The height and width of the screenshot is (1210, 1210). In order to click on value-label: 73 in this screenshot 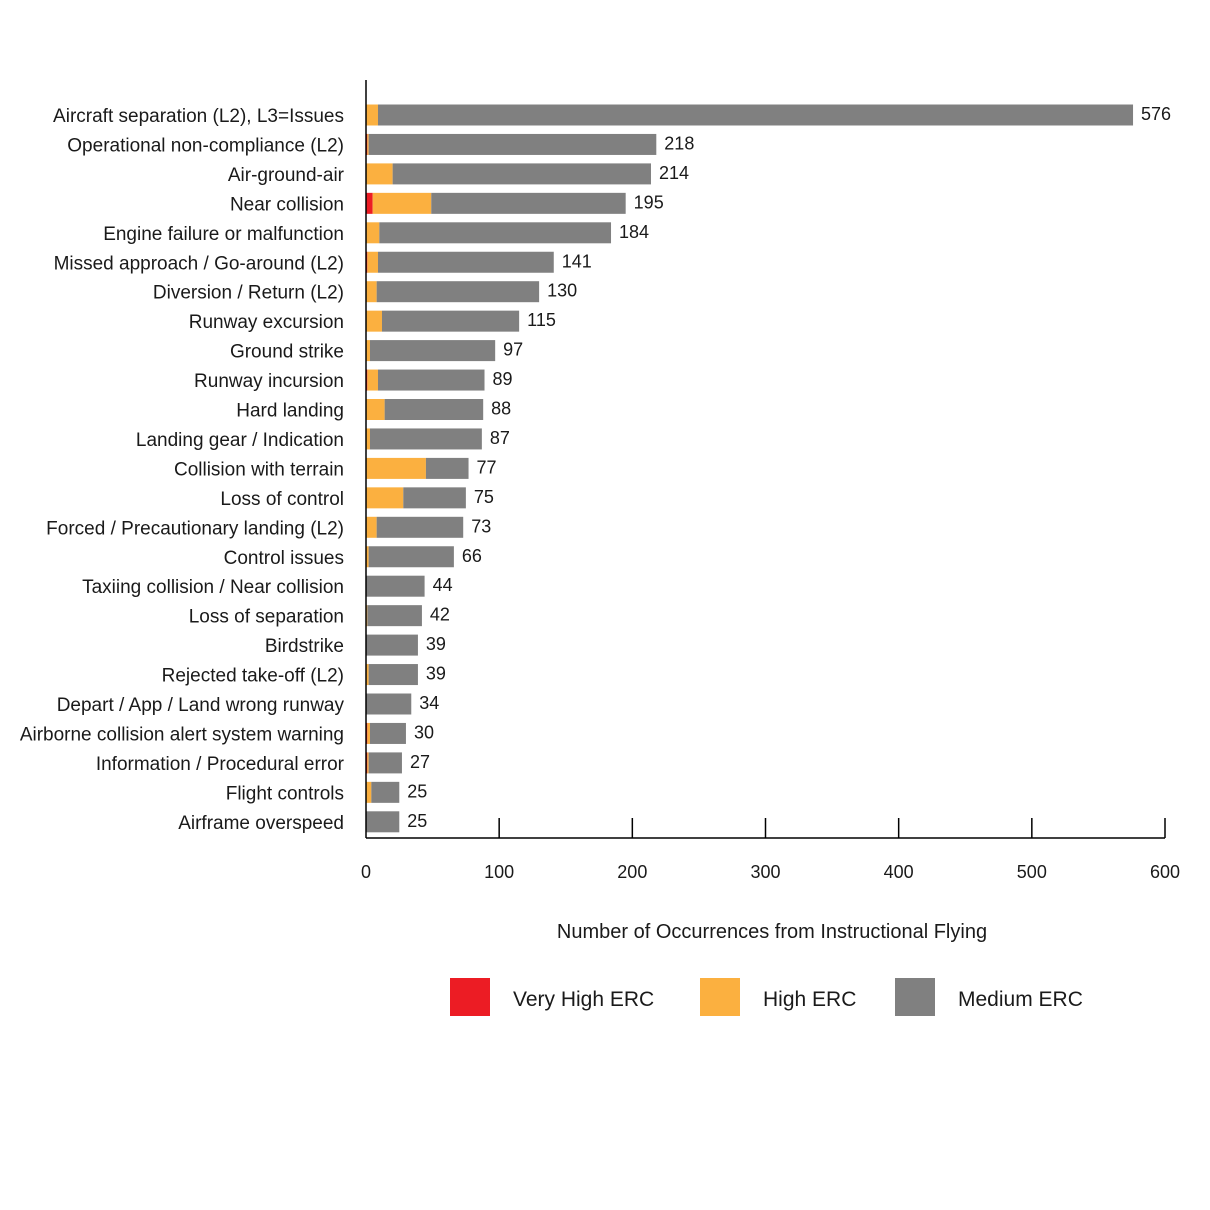, I will do `click(481, 526)`.